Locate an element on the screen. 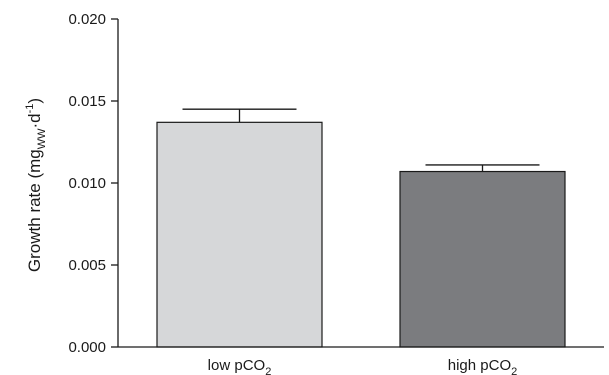 This screenshot has height=375, width=609. x-category-label-0: low pCO2 is located at coordinates (240, 366).